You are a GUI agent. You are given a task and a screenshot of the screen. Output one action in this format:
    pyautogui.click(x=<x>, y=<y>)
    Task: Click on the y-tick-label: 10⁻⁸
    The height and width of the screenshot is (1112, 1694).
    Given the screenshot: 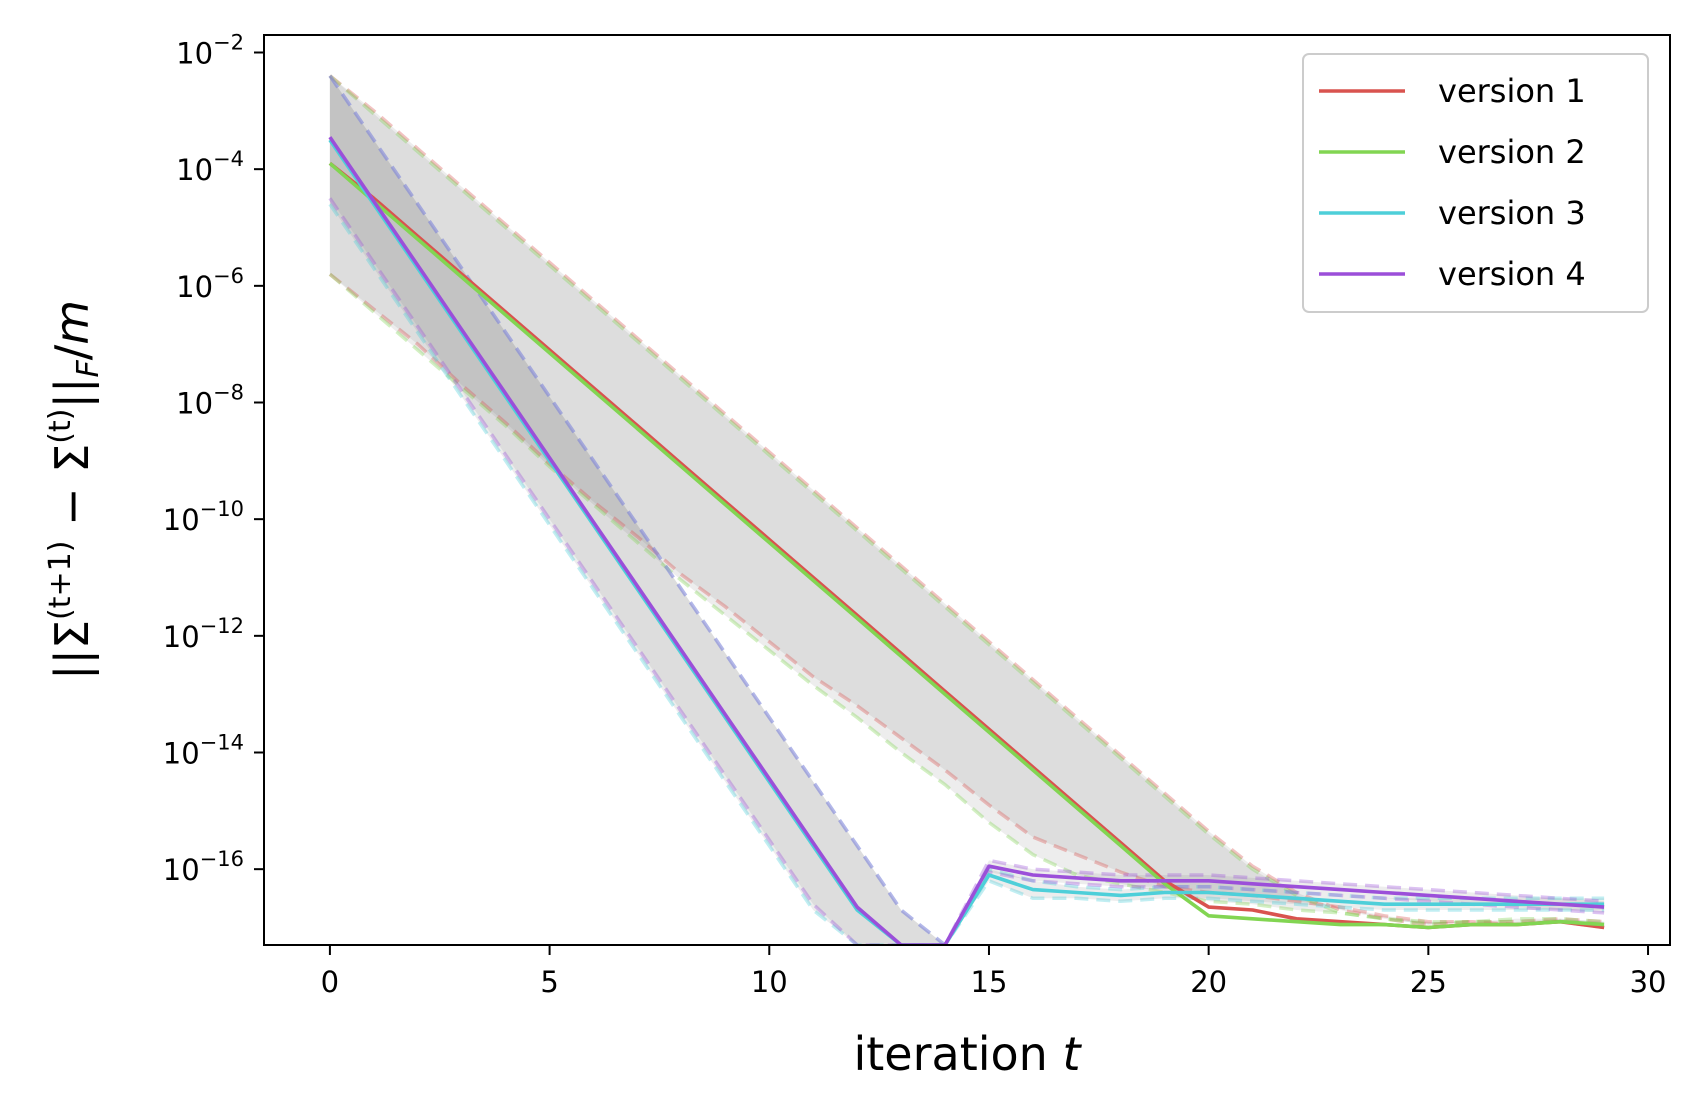 What is the action you would take?
    pyautogui.click(x=210, y=401)
    